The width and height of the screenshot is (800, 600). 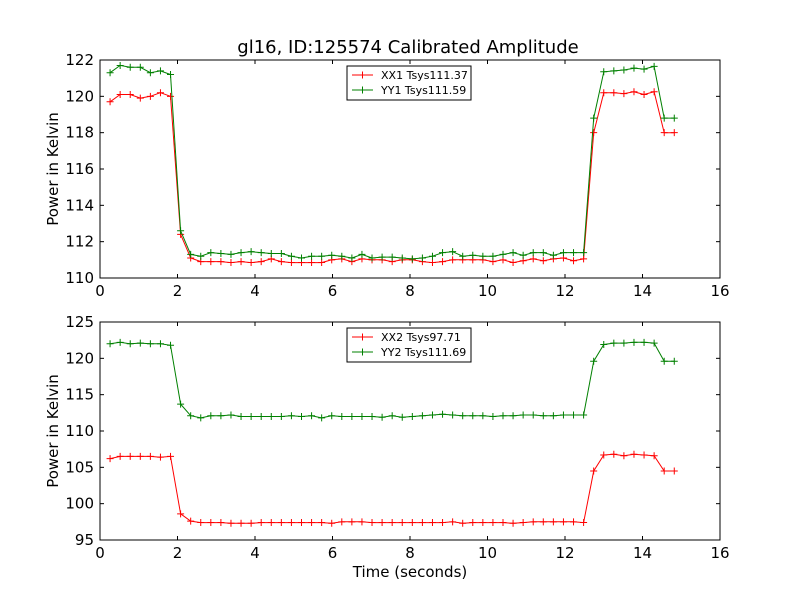 What do you see at coordinates (79, 169) in the screenshot?
I see `y-tick-label: 116` at bounding box center [79, 169].